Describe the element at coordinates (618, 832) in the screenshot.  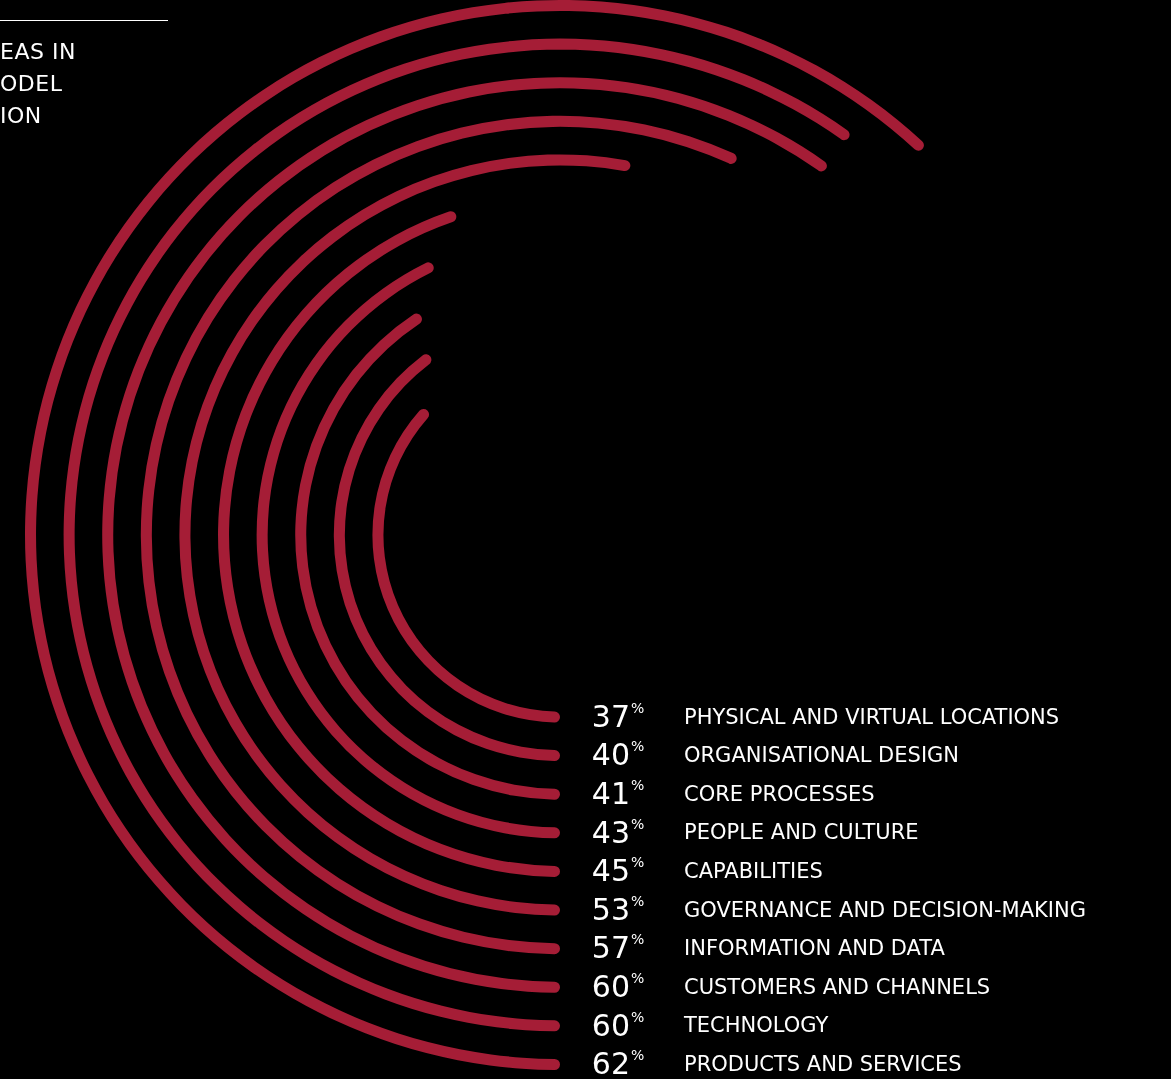
I see `data-label: 43%` at that location.